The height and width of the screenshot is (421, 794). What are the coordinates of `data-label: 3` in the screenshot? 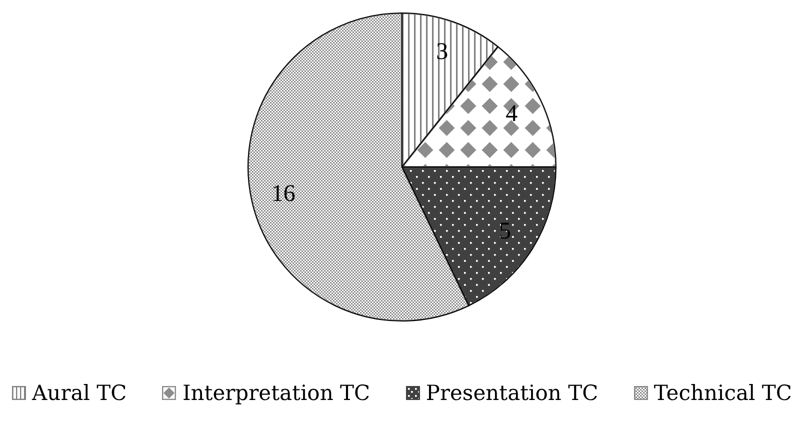 It's located at (442, 52).